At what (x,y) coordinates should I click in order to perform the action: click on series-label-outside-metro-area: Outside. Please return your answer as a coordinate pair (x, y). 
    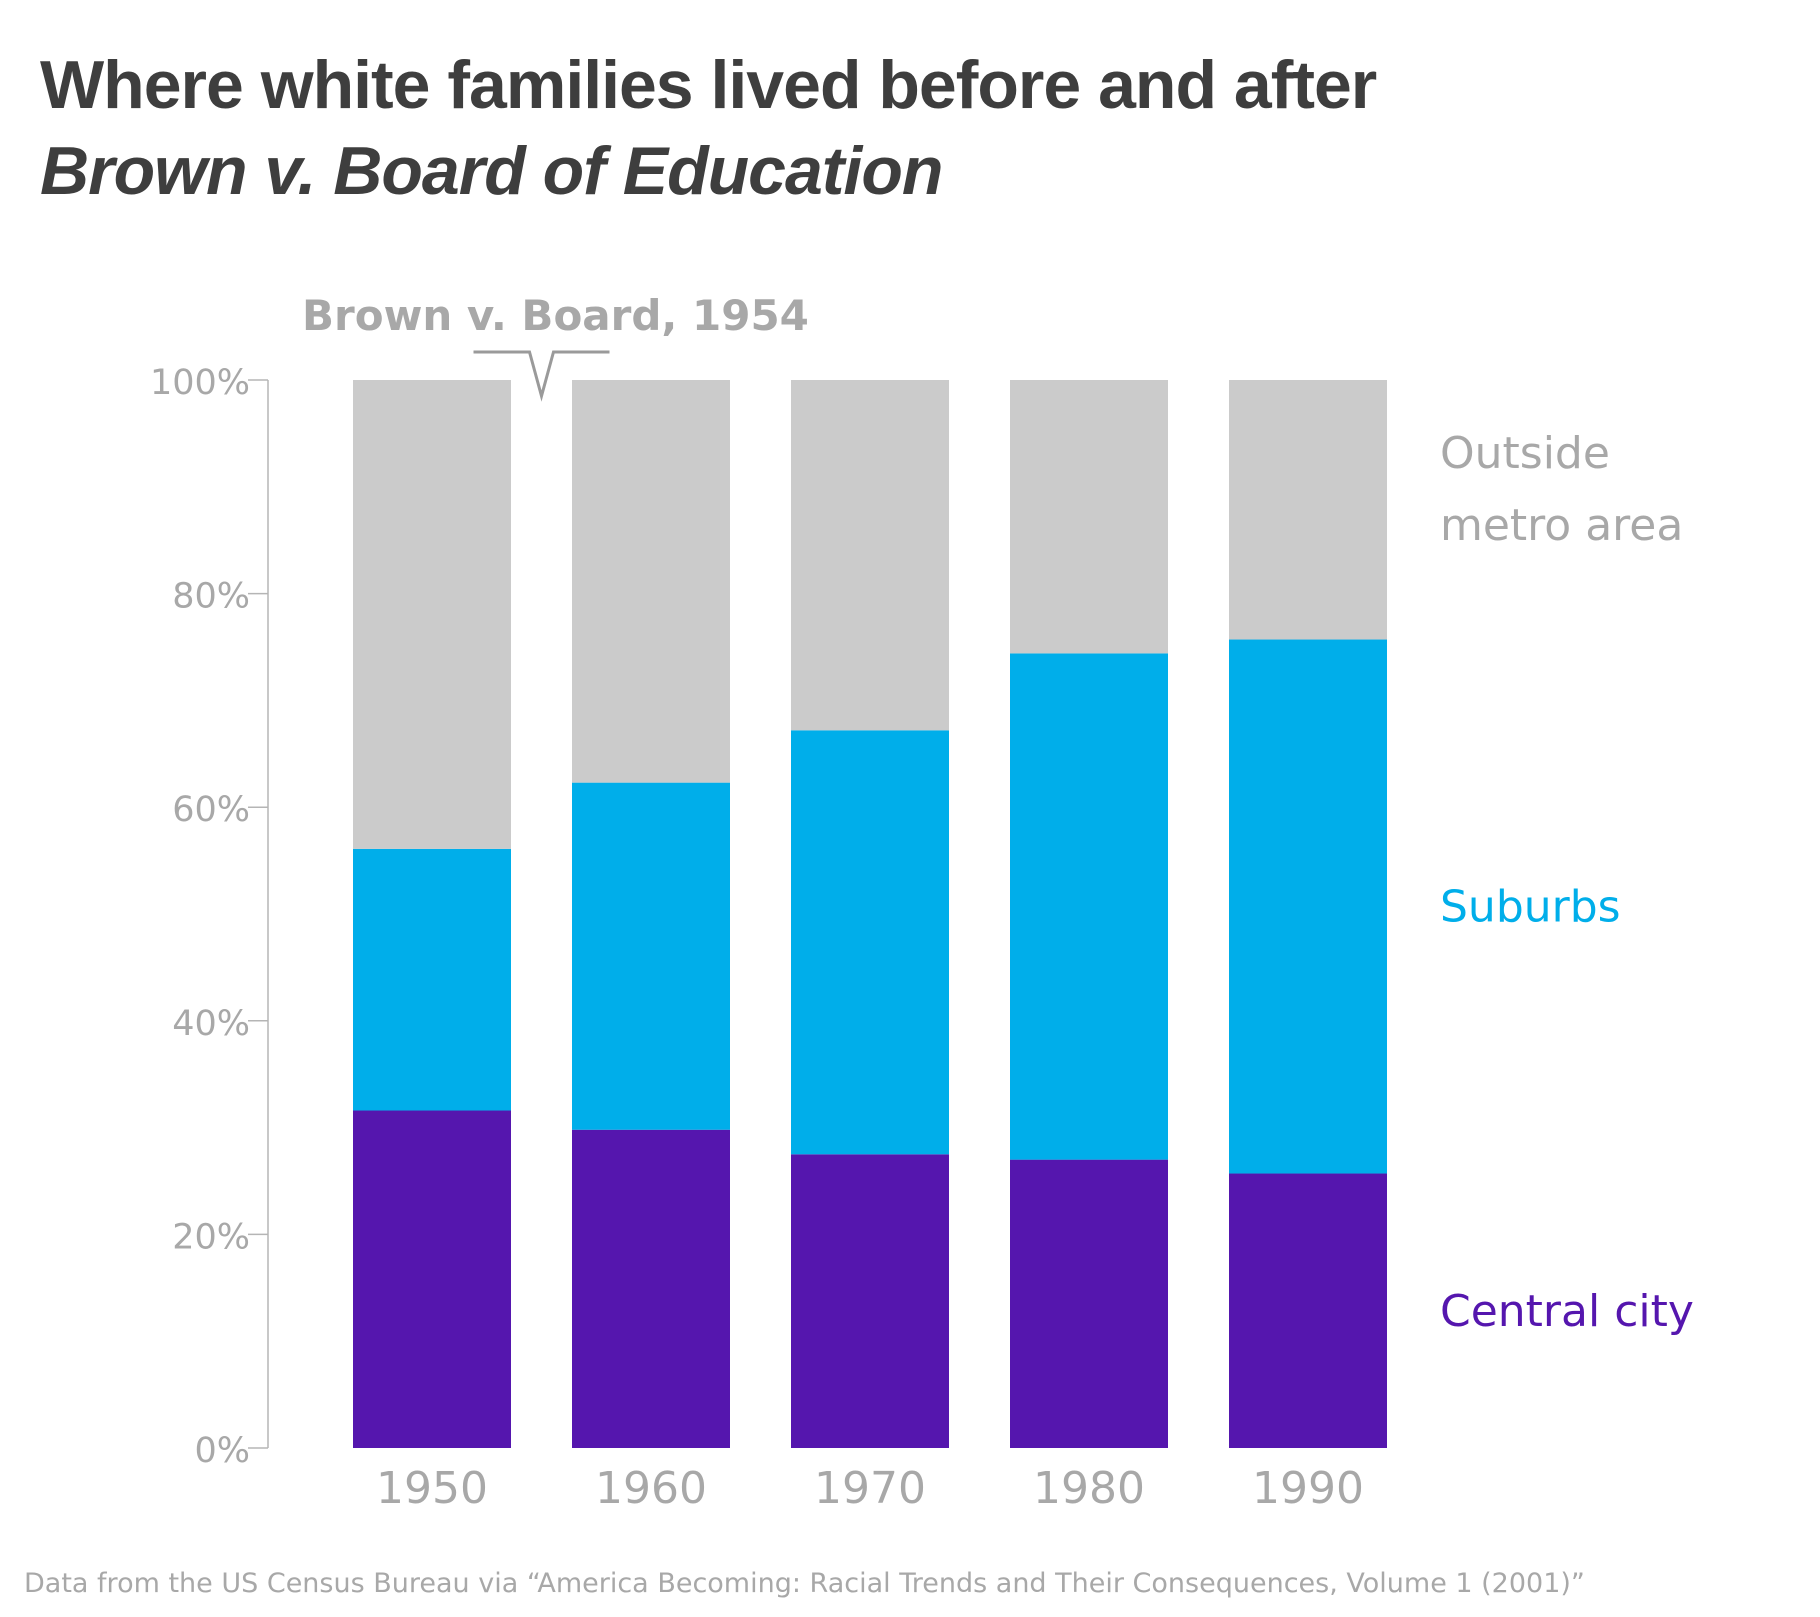
    Looking at the image, I should click on (1525, 453).